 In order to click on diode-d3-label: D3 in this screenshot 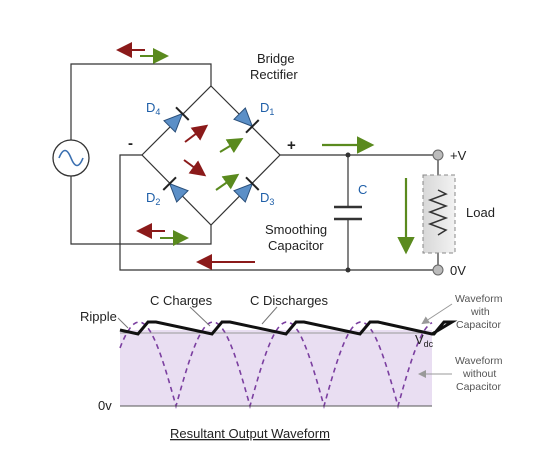, I will do `click(267, 198)`.